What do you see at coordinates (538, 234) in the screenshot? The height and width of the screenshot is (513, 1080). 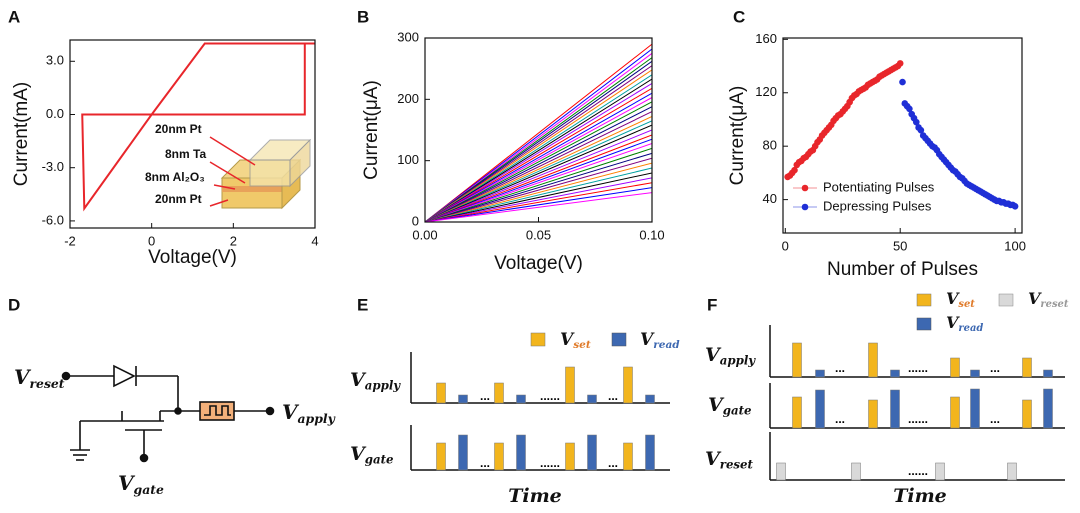 I see `x-tick-label: 0.05` at bounding box center [538, 234].